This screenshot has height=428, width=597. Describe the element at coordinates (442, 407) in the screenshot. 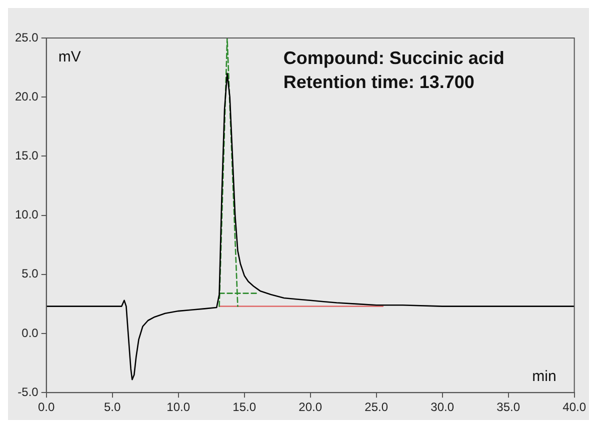

I see `x-tick-label: 30.0` at that location.